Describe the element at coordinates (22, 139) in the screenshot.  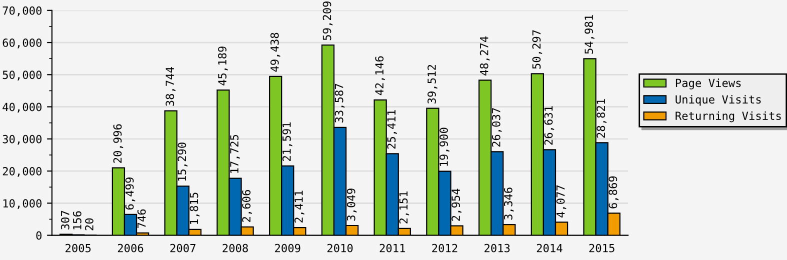
I see `y-tick-label: 30,000` at that location.